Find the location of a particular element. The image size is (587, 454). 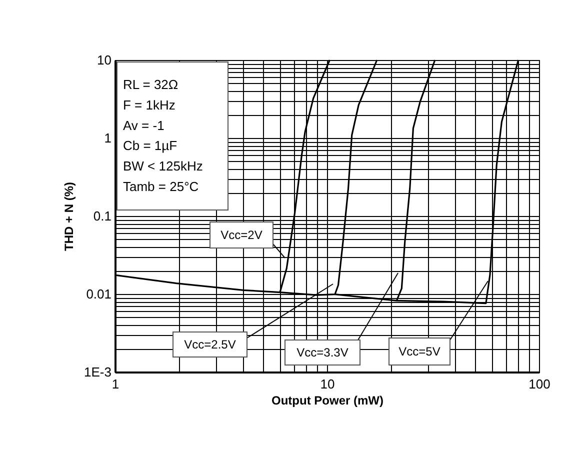

y-tick-label: 0.1 is located at coordinates (102, 216).